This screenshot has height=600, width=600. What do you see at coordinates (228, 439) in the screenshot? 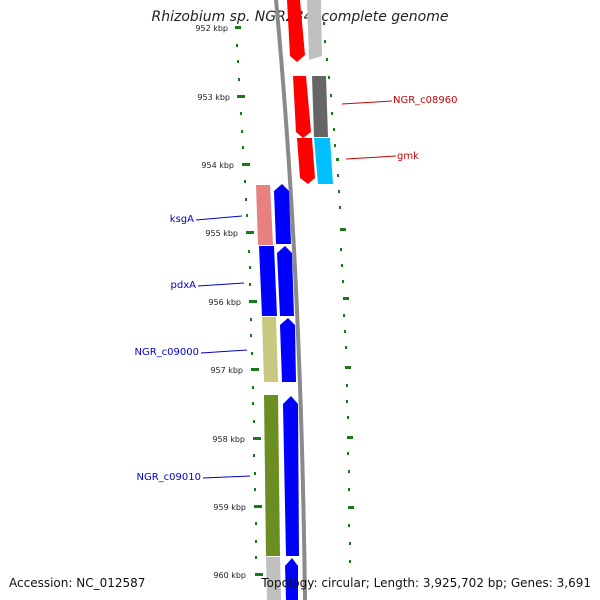
I see `ruler-label: 958 kbp` at bounding box center [228, 439].